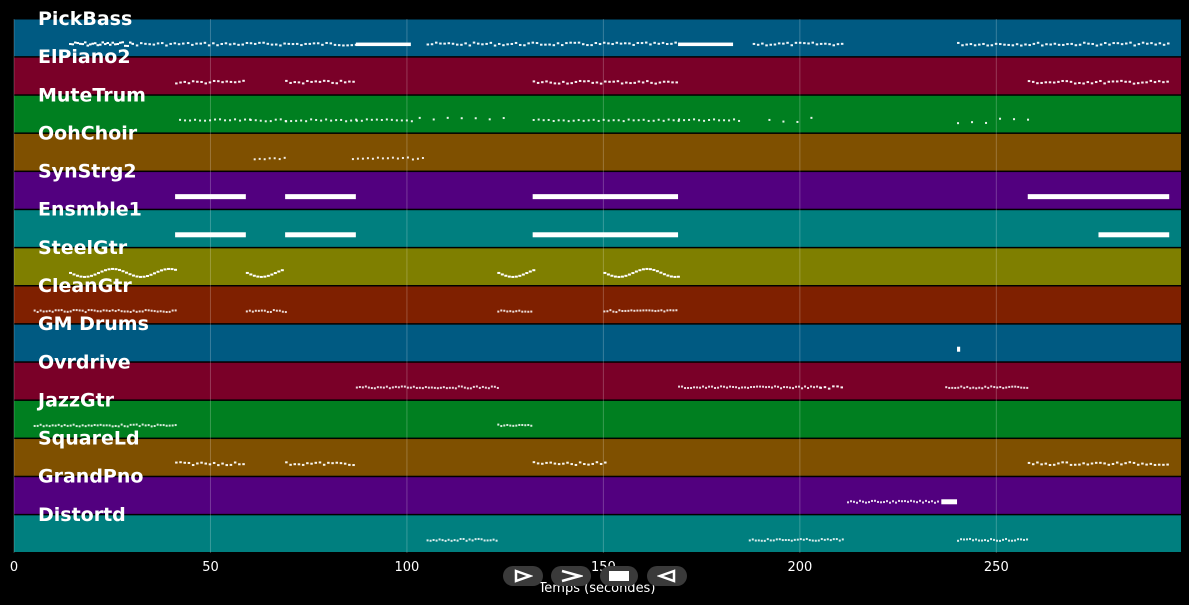 This screenshot has height=605, width=1189. Describe the element at coordinates (85, 286) in the screenshot. I see `track-label: CleanGtr` at that location.